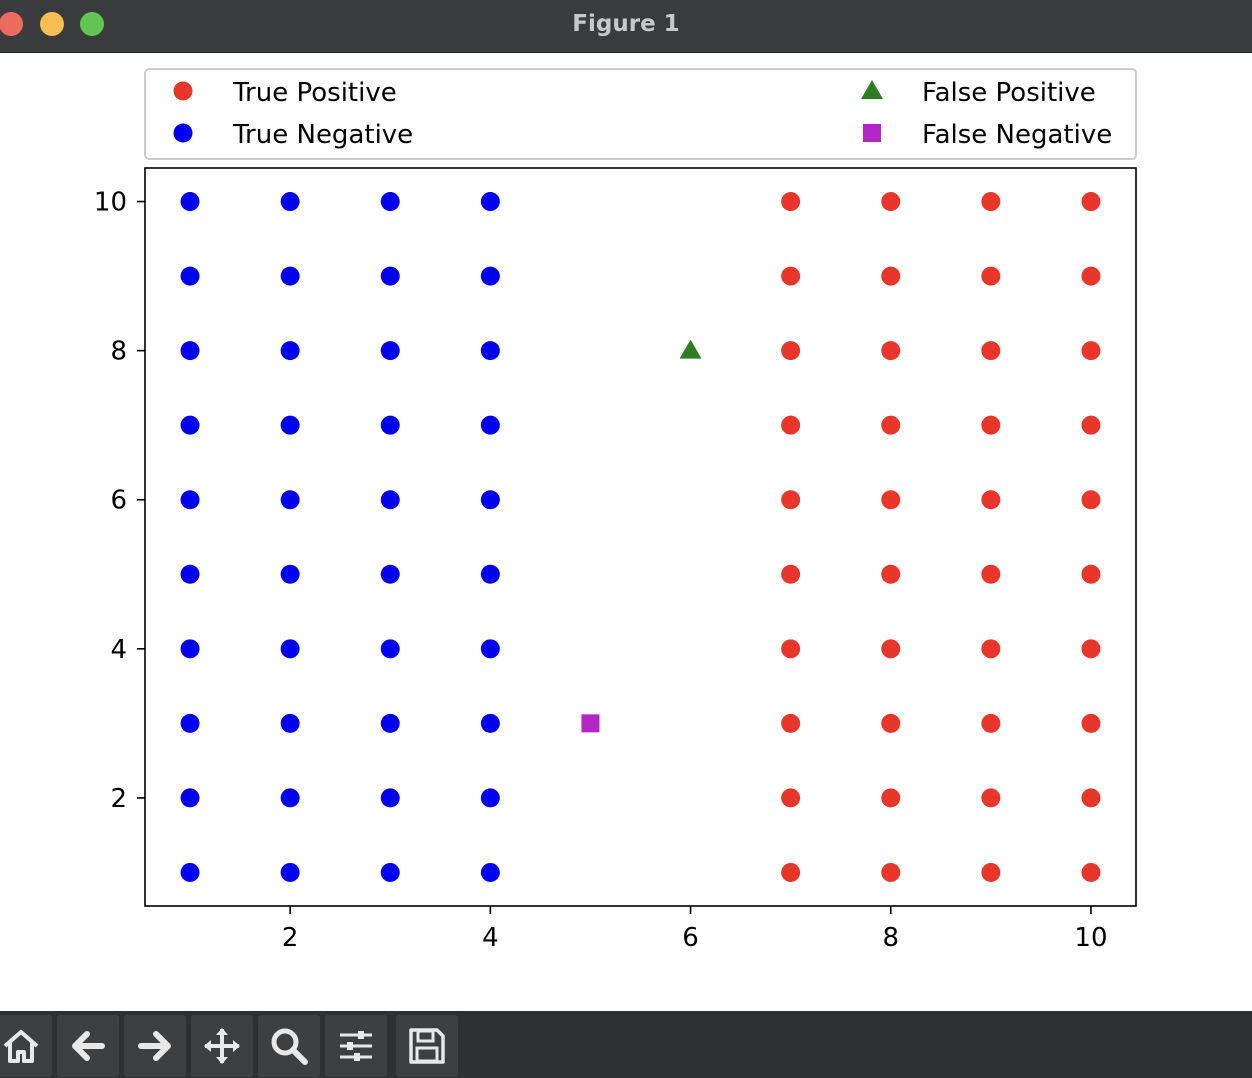 The width and height of the screenshot is (1252, 1078). What do you see at coordinates (690, 938) in the screenshot?
I see `x-tick-label: 6` at bounding box center [690, 938].